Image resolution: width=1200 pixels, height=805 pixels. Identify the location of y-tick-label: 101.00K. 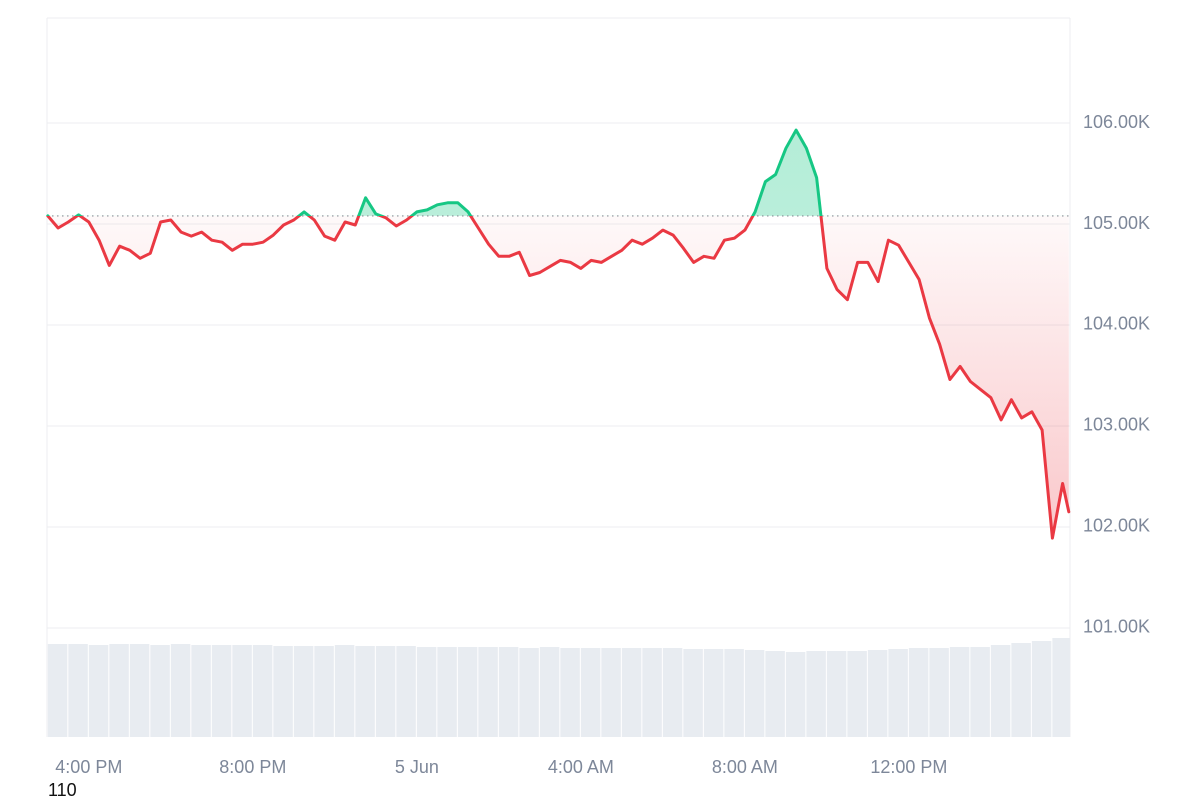
(1116, 627).